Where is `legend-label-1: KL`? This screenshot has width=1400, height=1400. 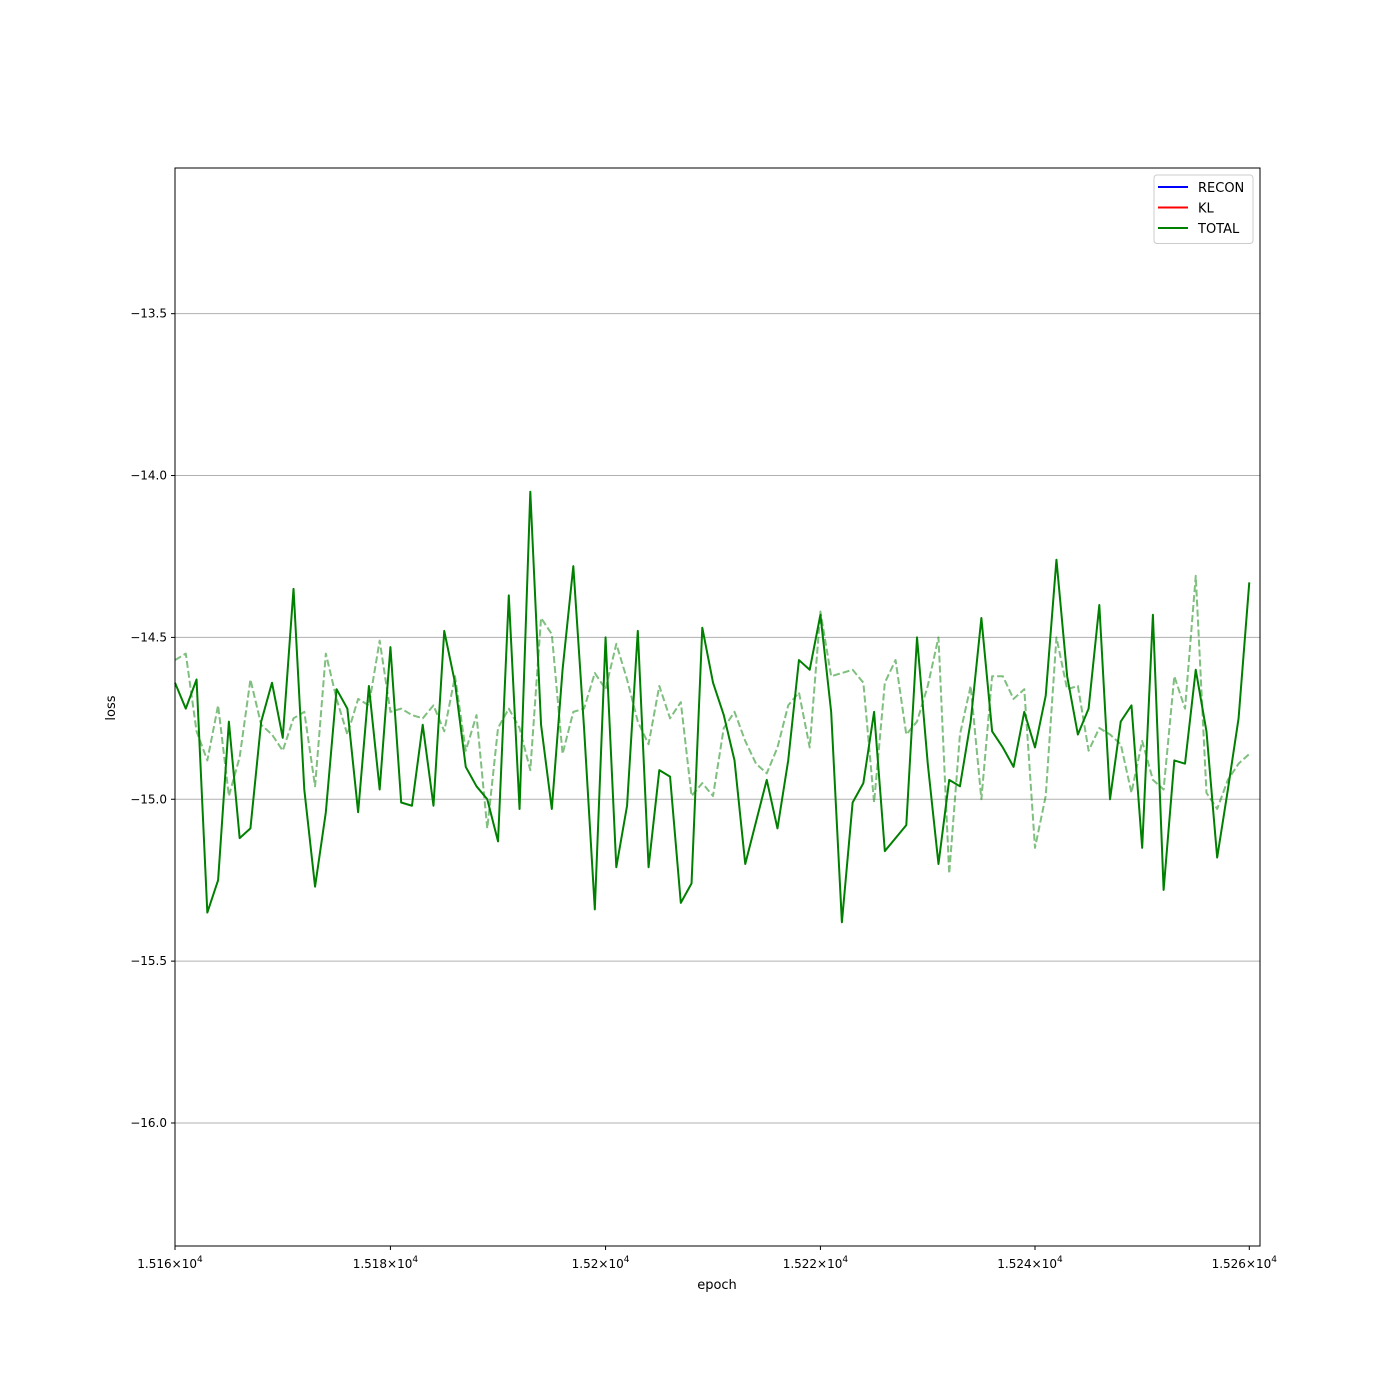
legend-label-1: KL is located at coordinates (1206, 209).